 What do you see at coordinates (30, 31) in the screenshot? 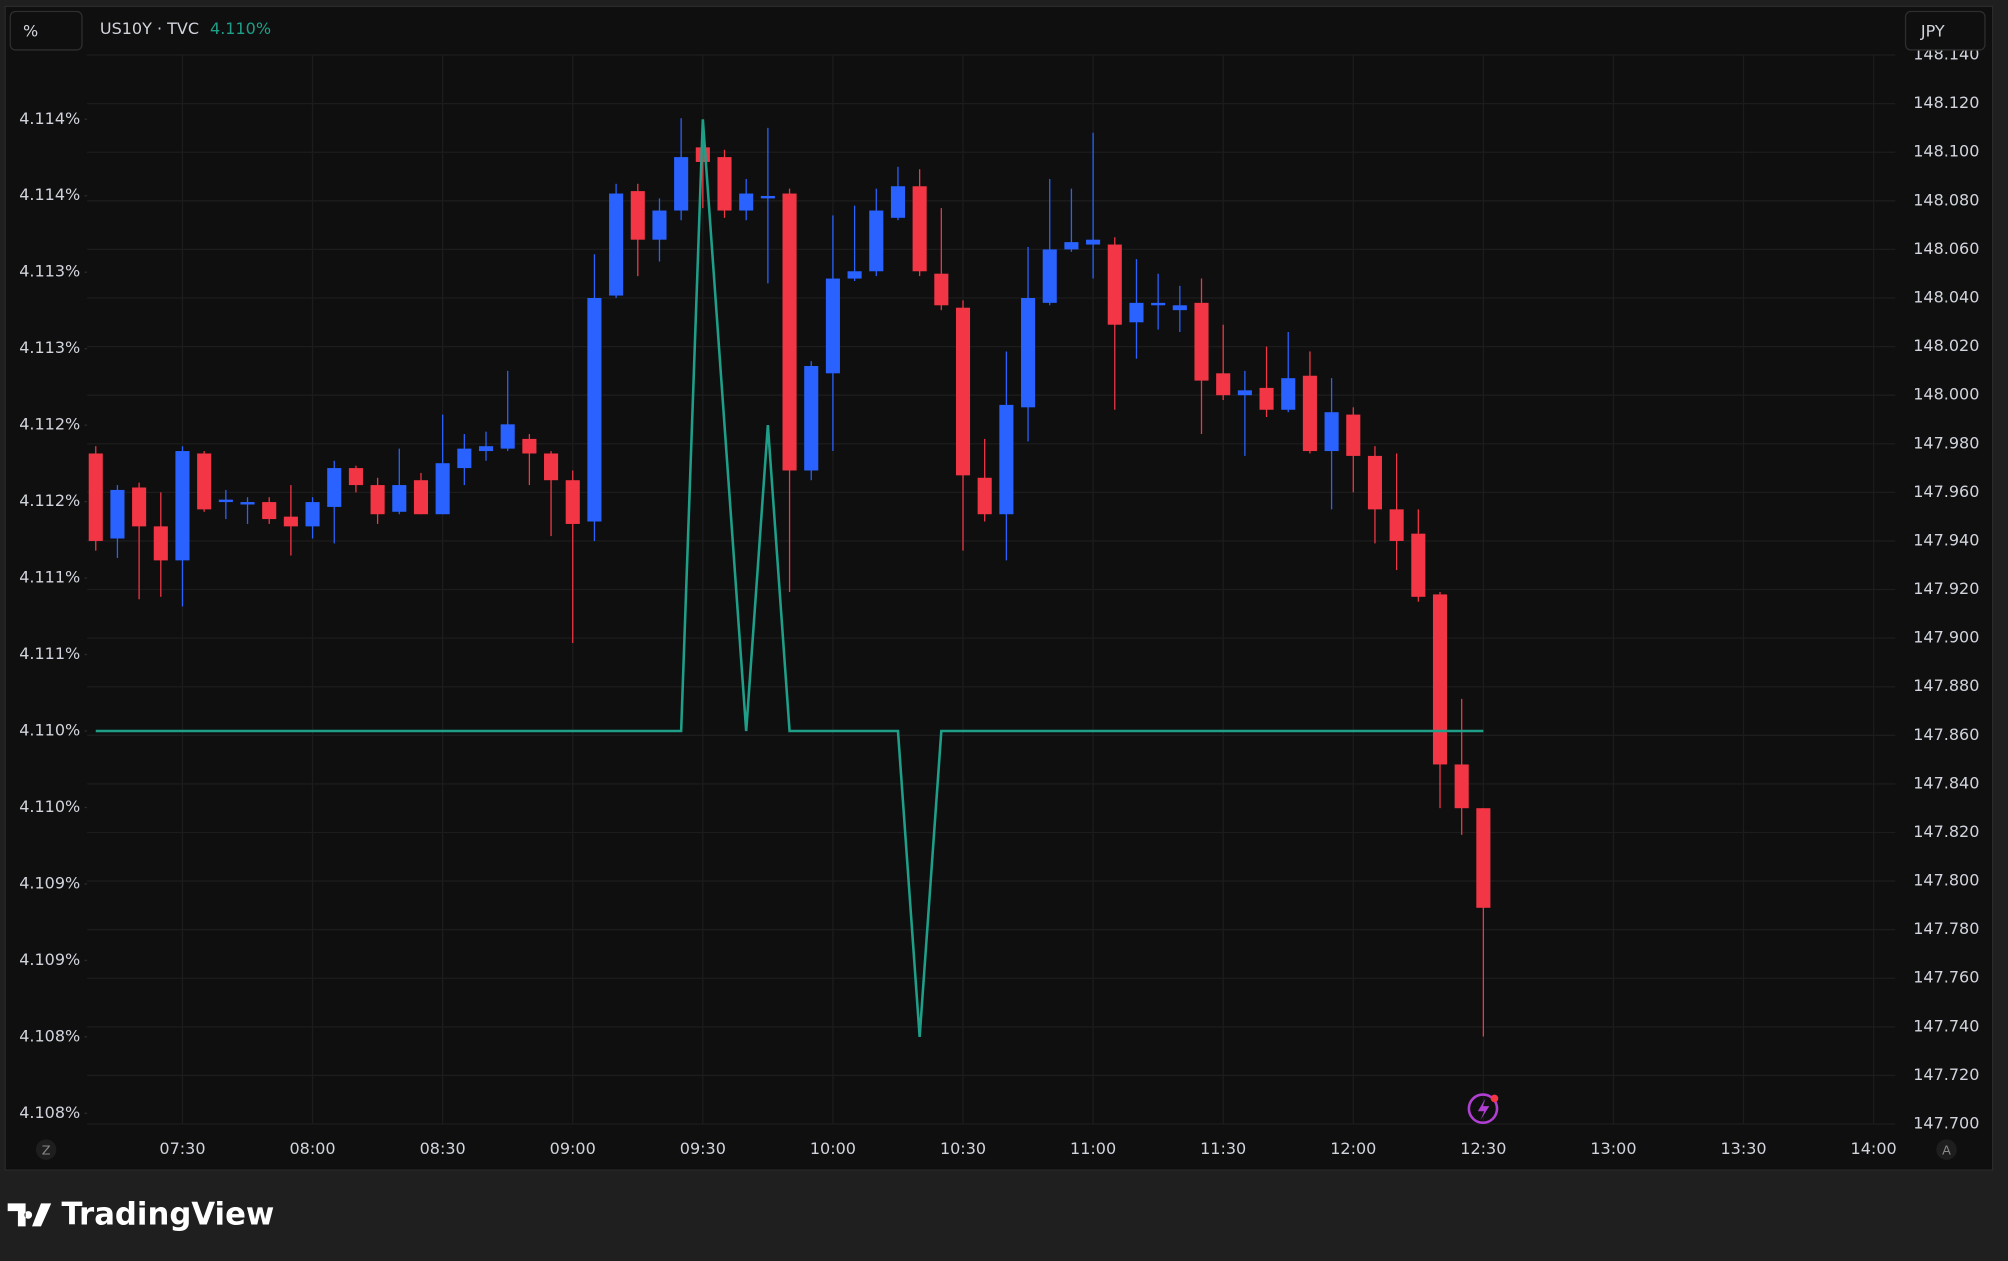
I see `scale-button-label: %` at bounding box center [30, 31].